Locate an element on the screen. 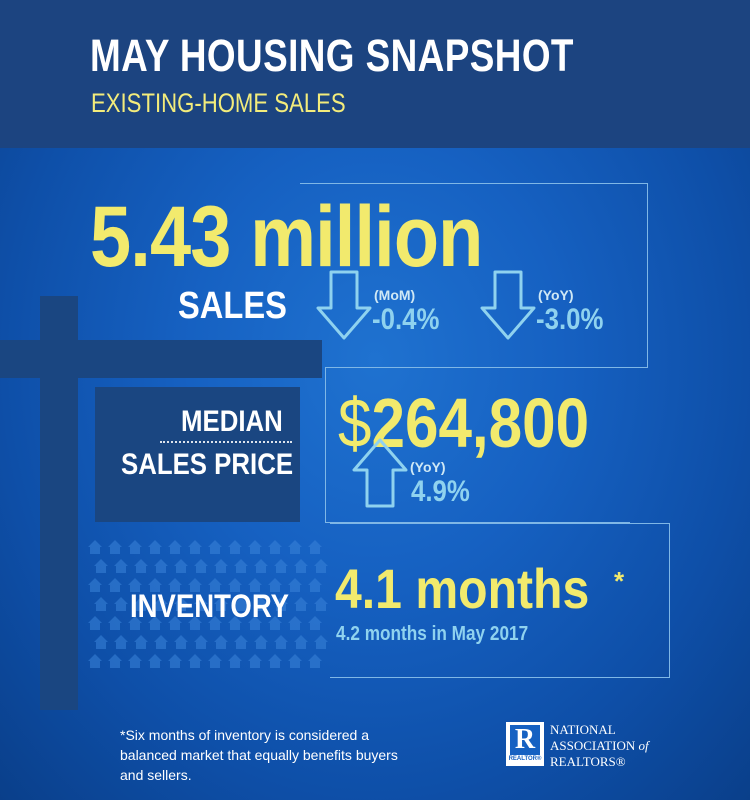 This screenshot has height=800, width=750. realtor-logo-icon: R REALTOR® is located at coordinates (525, 744).